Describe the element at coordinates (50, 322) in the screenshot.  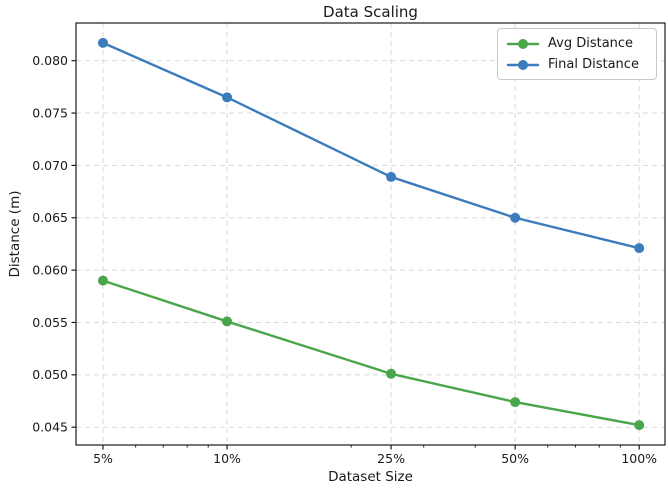
I see `svg-text: 0.055` at that location.